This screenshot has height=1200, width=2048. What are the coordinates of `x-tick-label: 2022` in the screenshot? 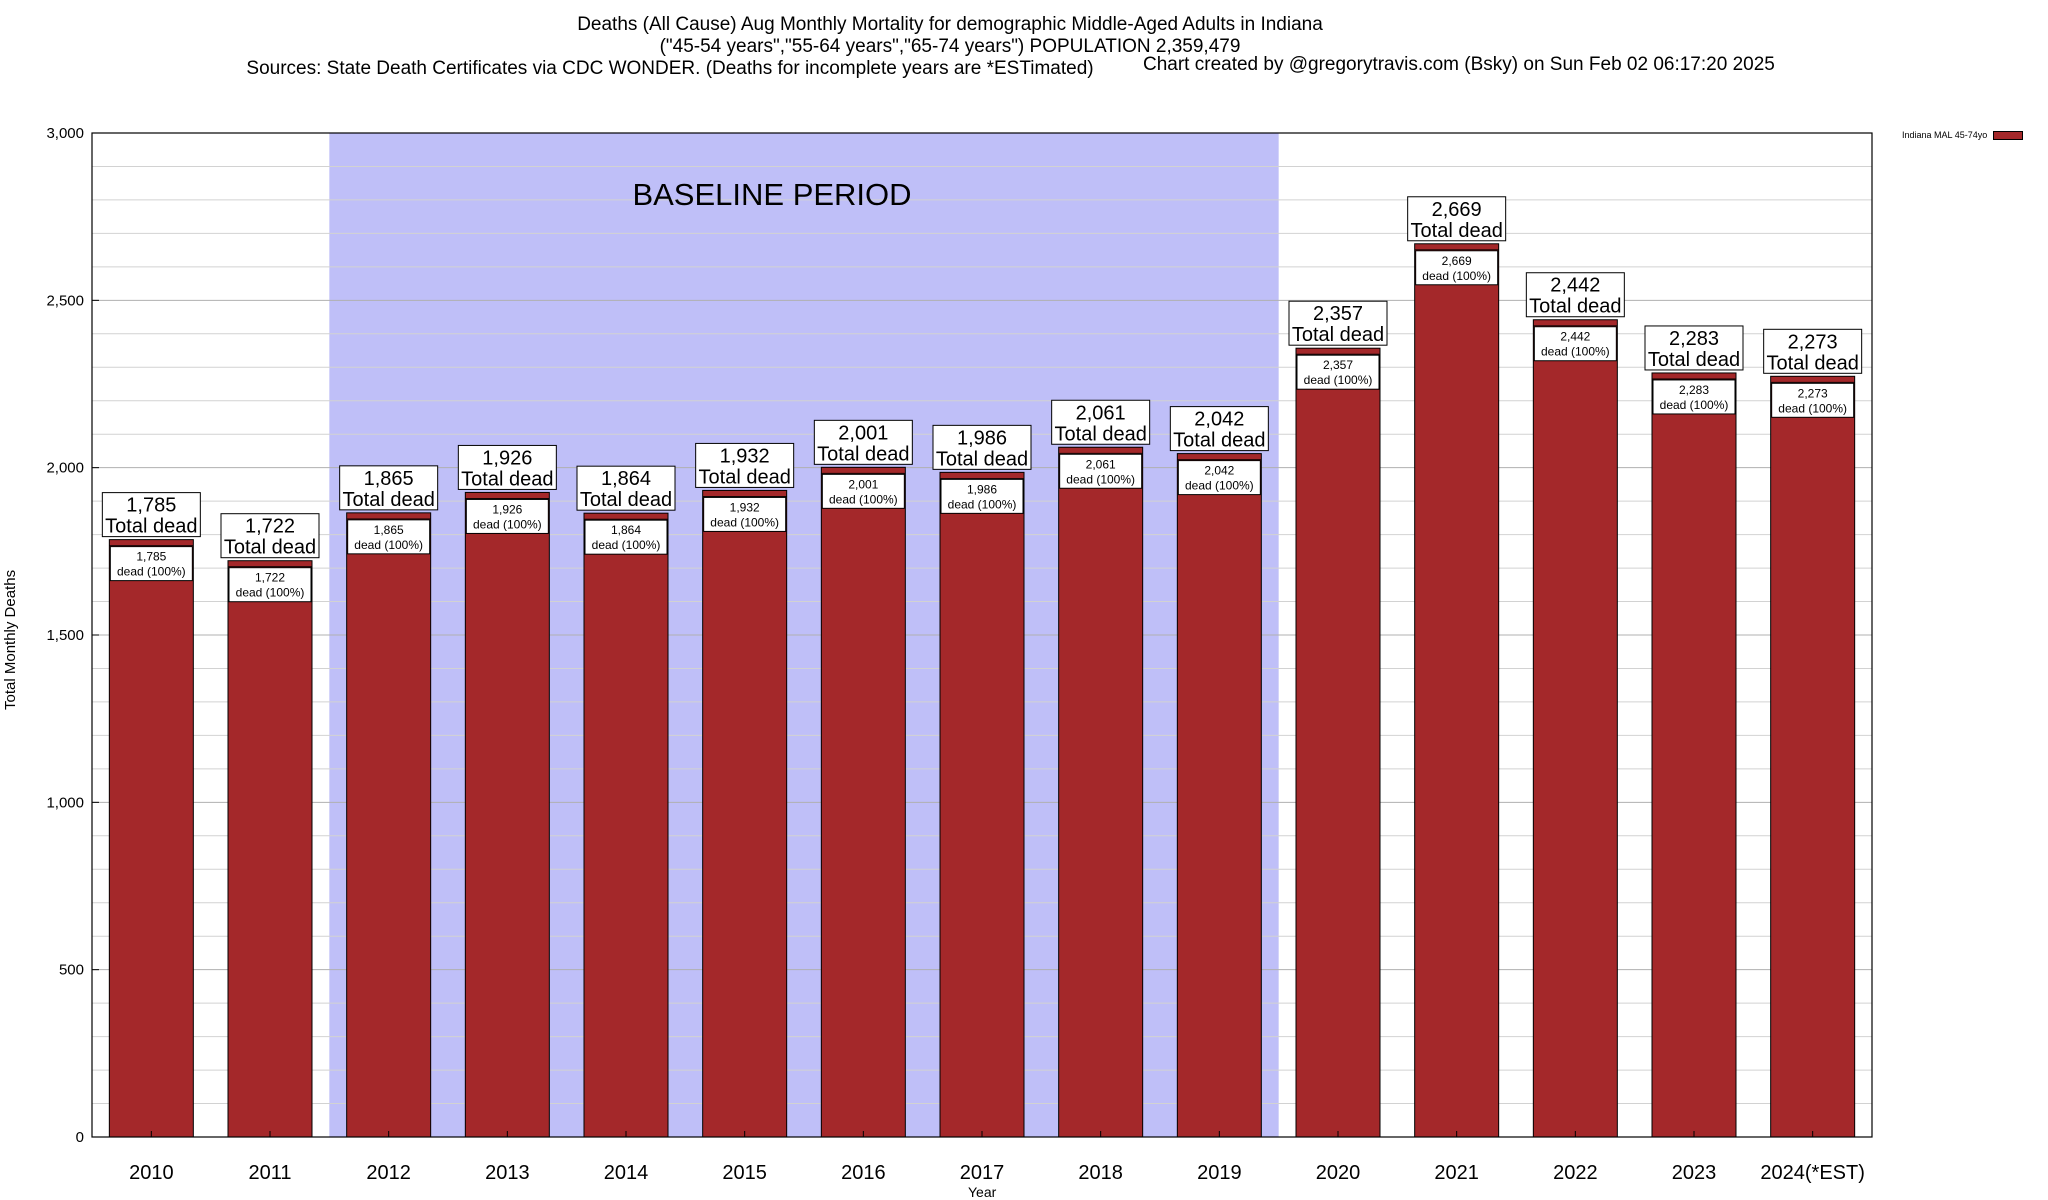 It's located at (1575, 1173).